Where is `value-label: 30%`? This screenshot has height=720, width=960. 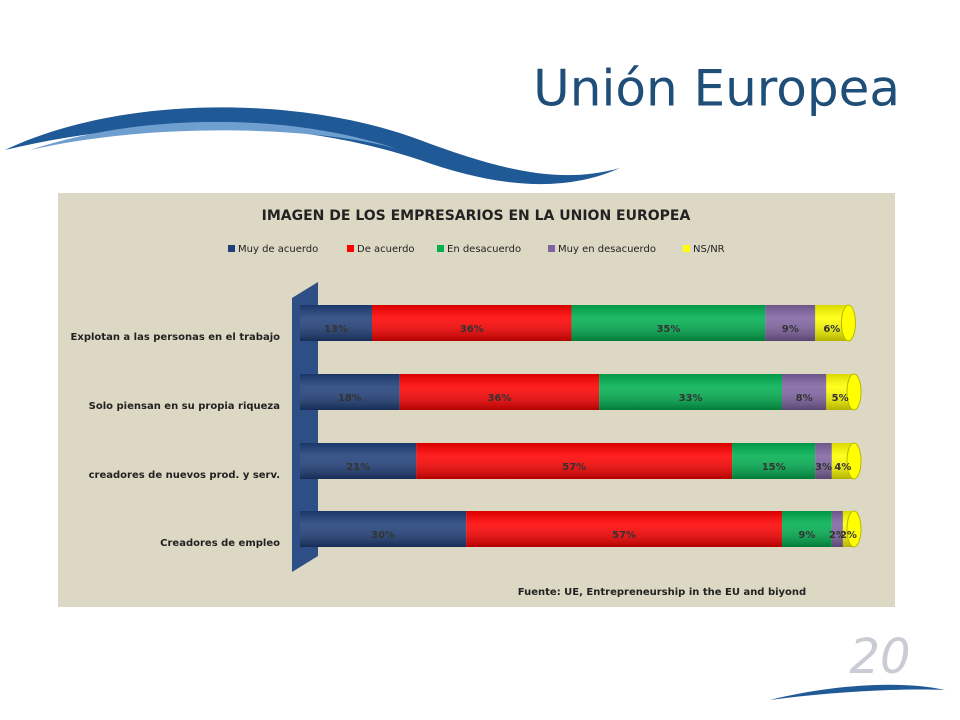
value-label: 30% is located at coordinates (383, 535).